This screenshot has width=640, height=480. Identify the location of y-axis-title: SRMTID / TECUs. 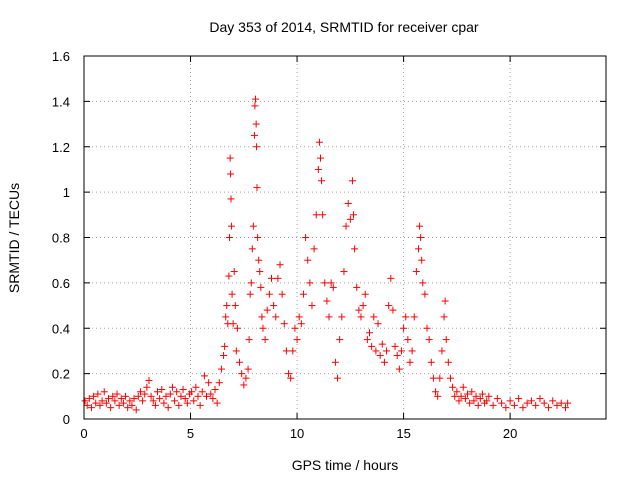
(14, 238).